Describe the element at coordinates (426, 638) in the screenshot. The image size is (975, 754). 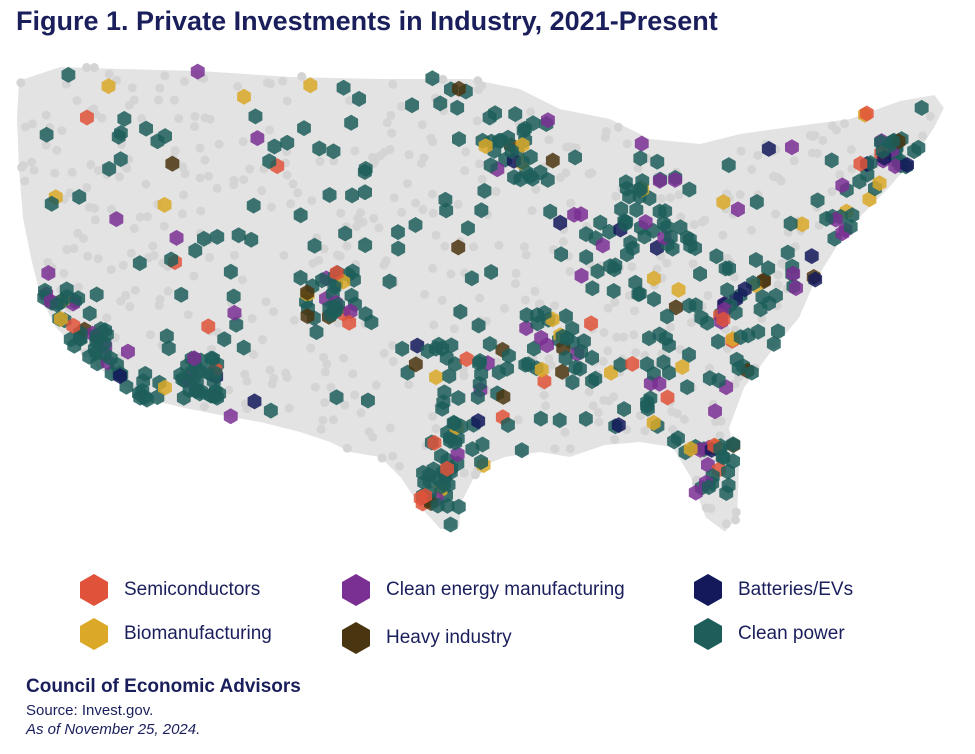
I see `legend-item-heavy-industry: Heavy industry` at that location.